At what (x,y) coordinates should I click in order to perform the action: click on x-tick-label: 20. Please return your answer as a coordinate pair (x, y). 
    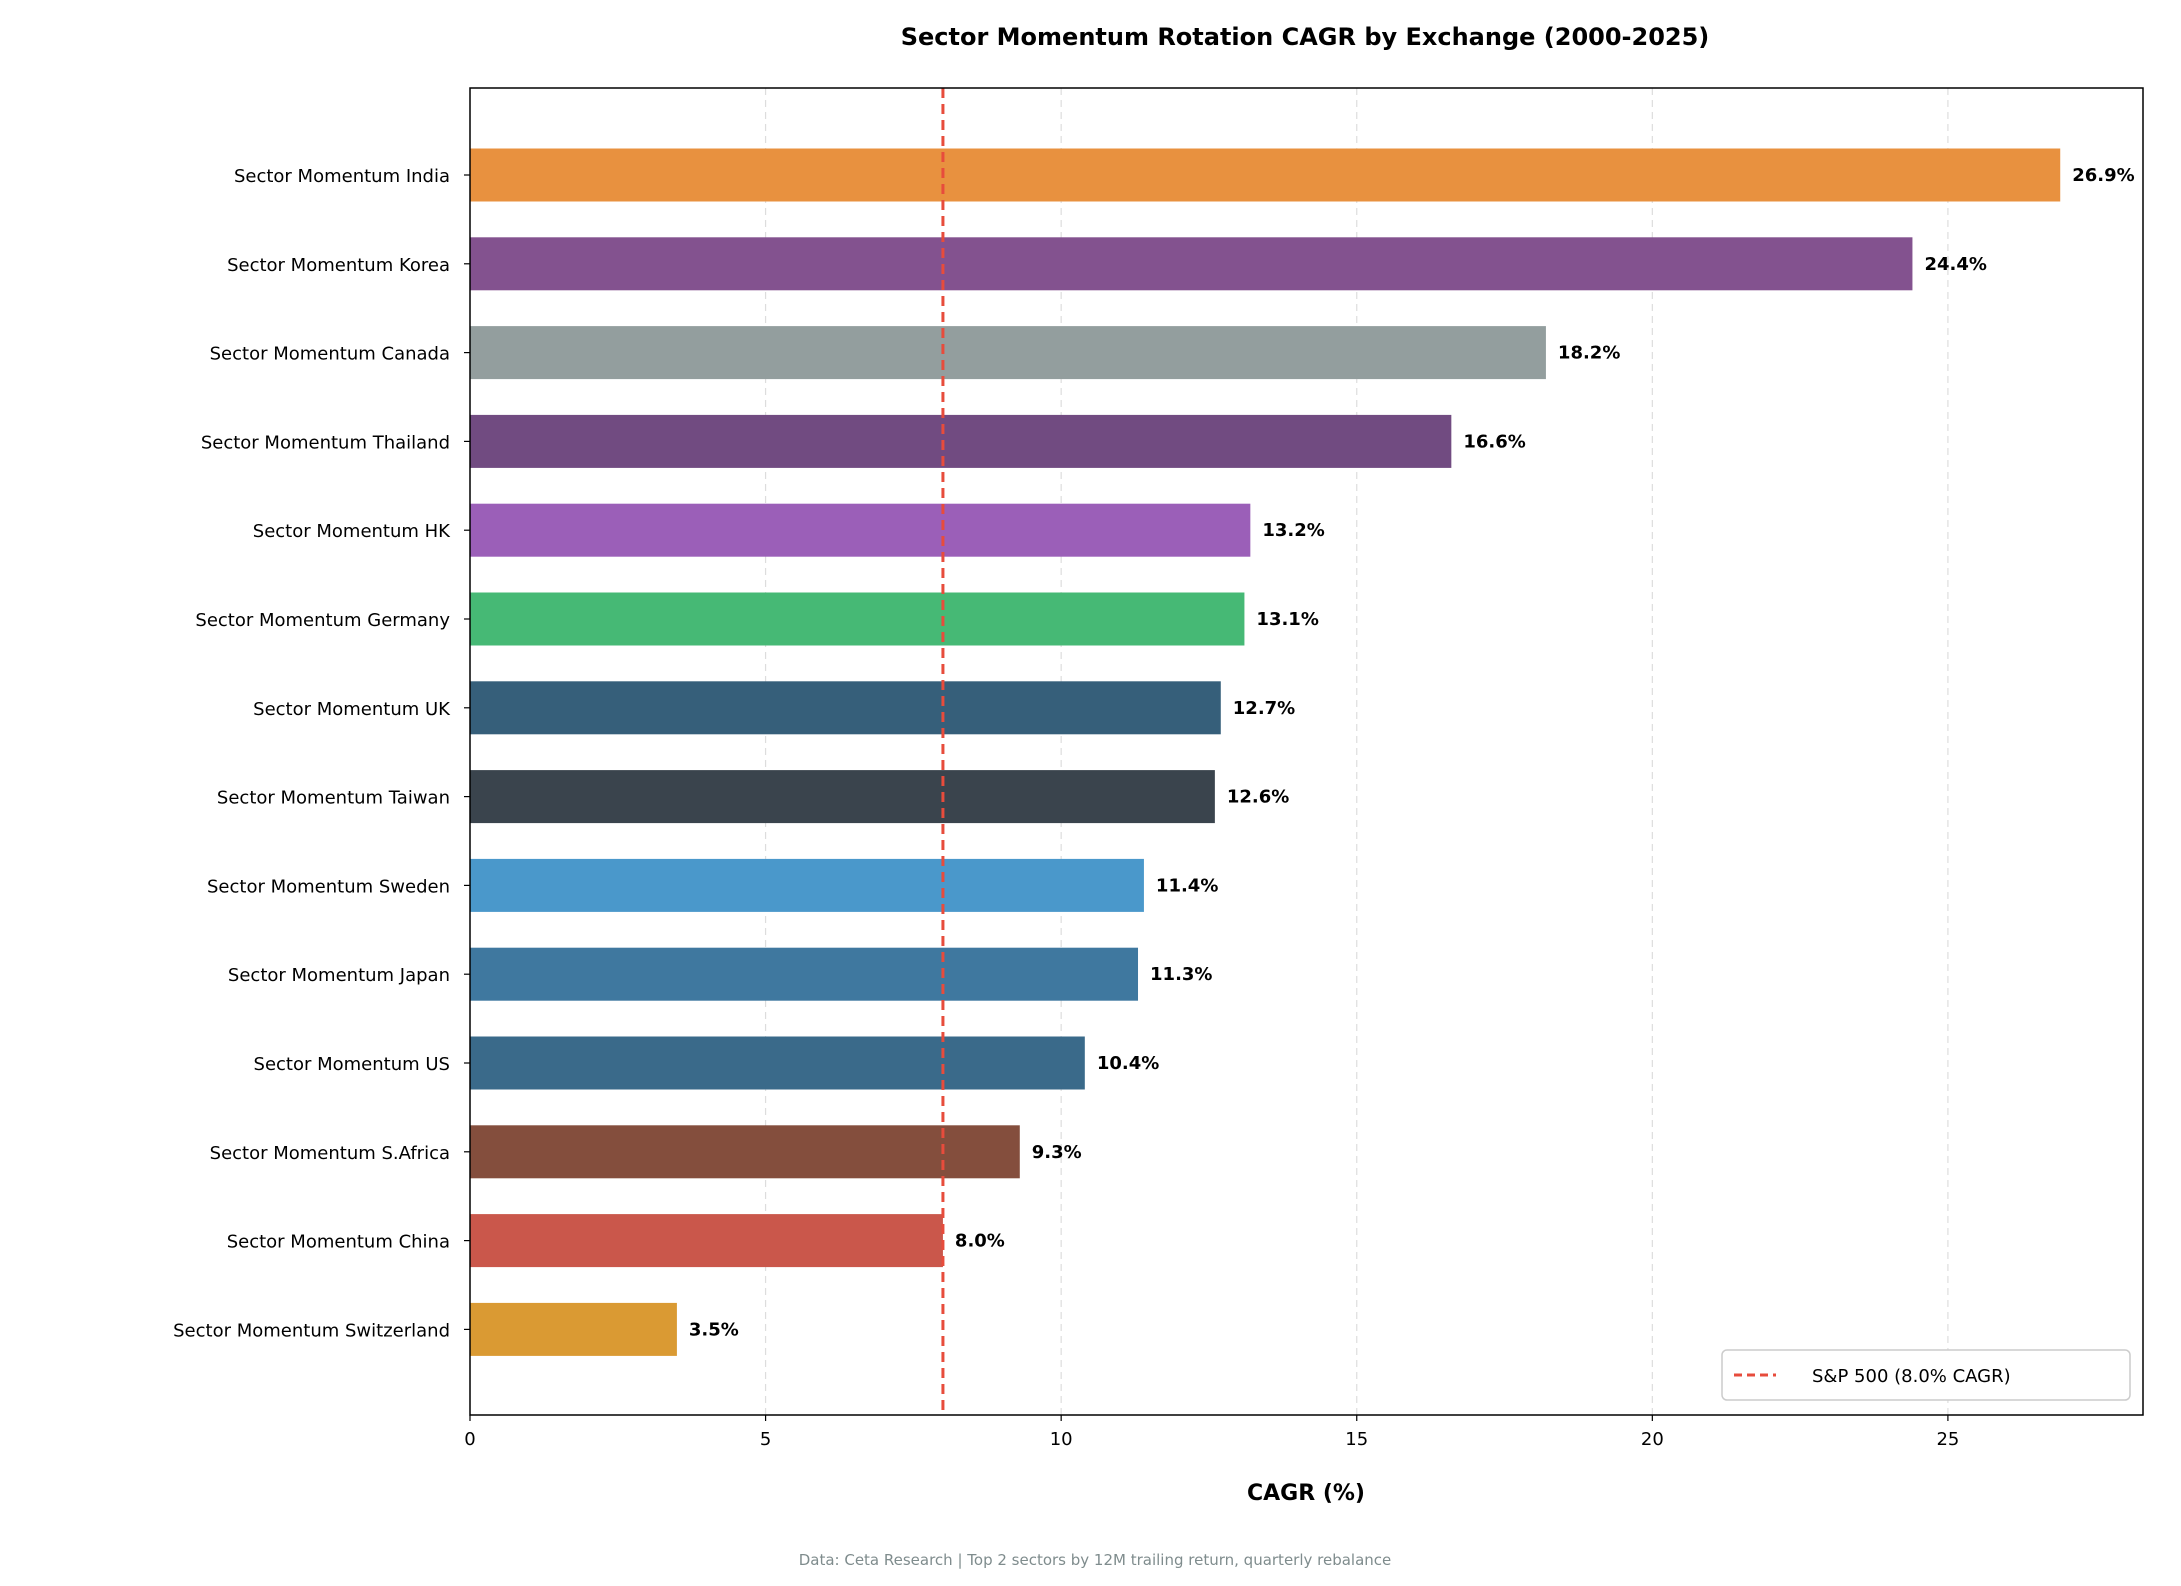
    Looking at the image, I should click on (1652, 1439).